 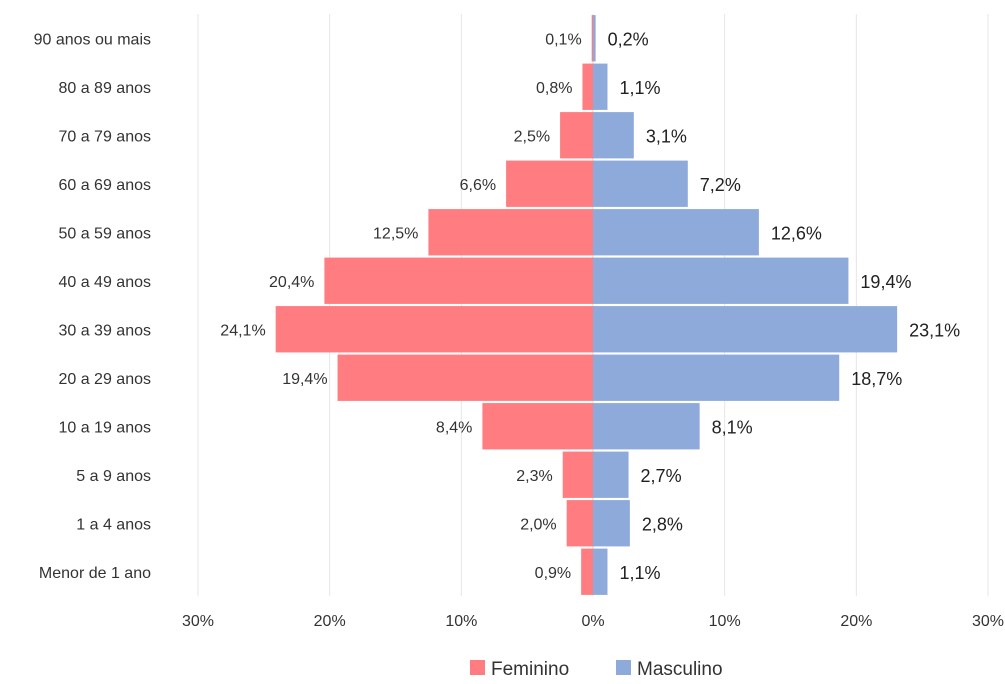 What do you see at coordinates (291, 282) in the screenshot?
I see `data-label-feminino: 20,4%` at bounding box center [291, 282].